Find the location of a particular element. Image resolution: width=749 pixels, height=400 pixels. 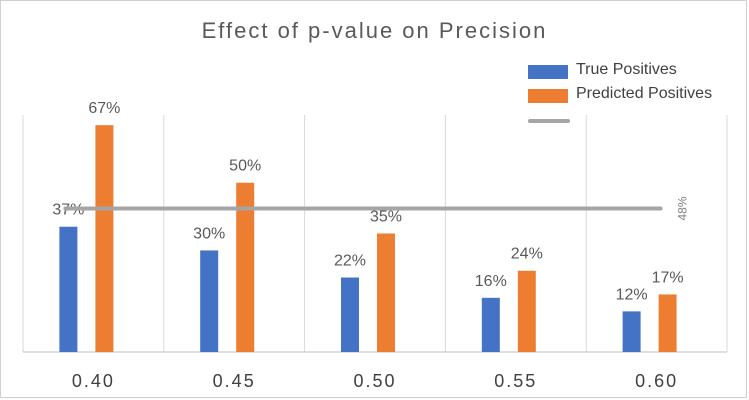

data-label: 35% is located at coordinates (386, 217).